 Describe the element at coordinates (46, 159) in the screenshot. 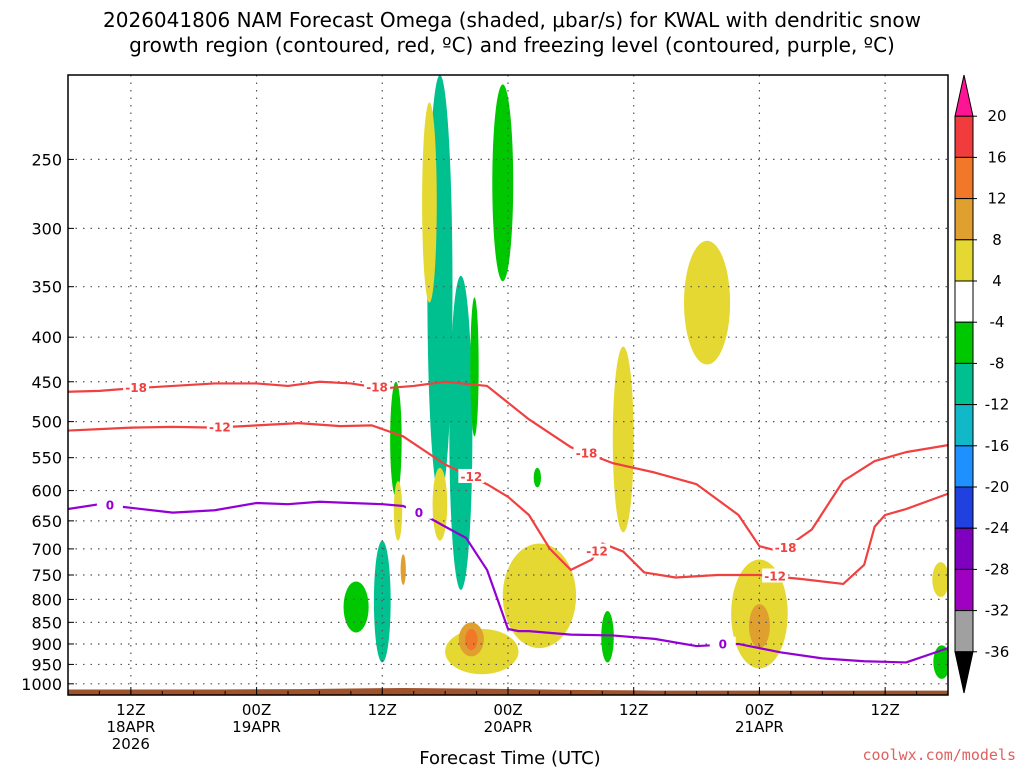

I see `y-tick-label-250: 250` at that location.